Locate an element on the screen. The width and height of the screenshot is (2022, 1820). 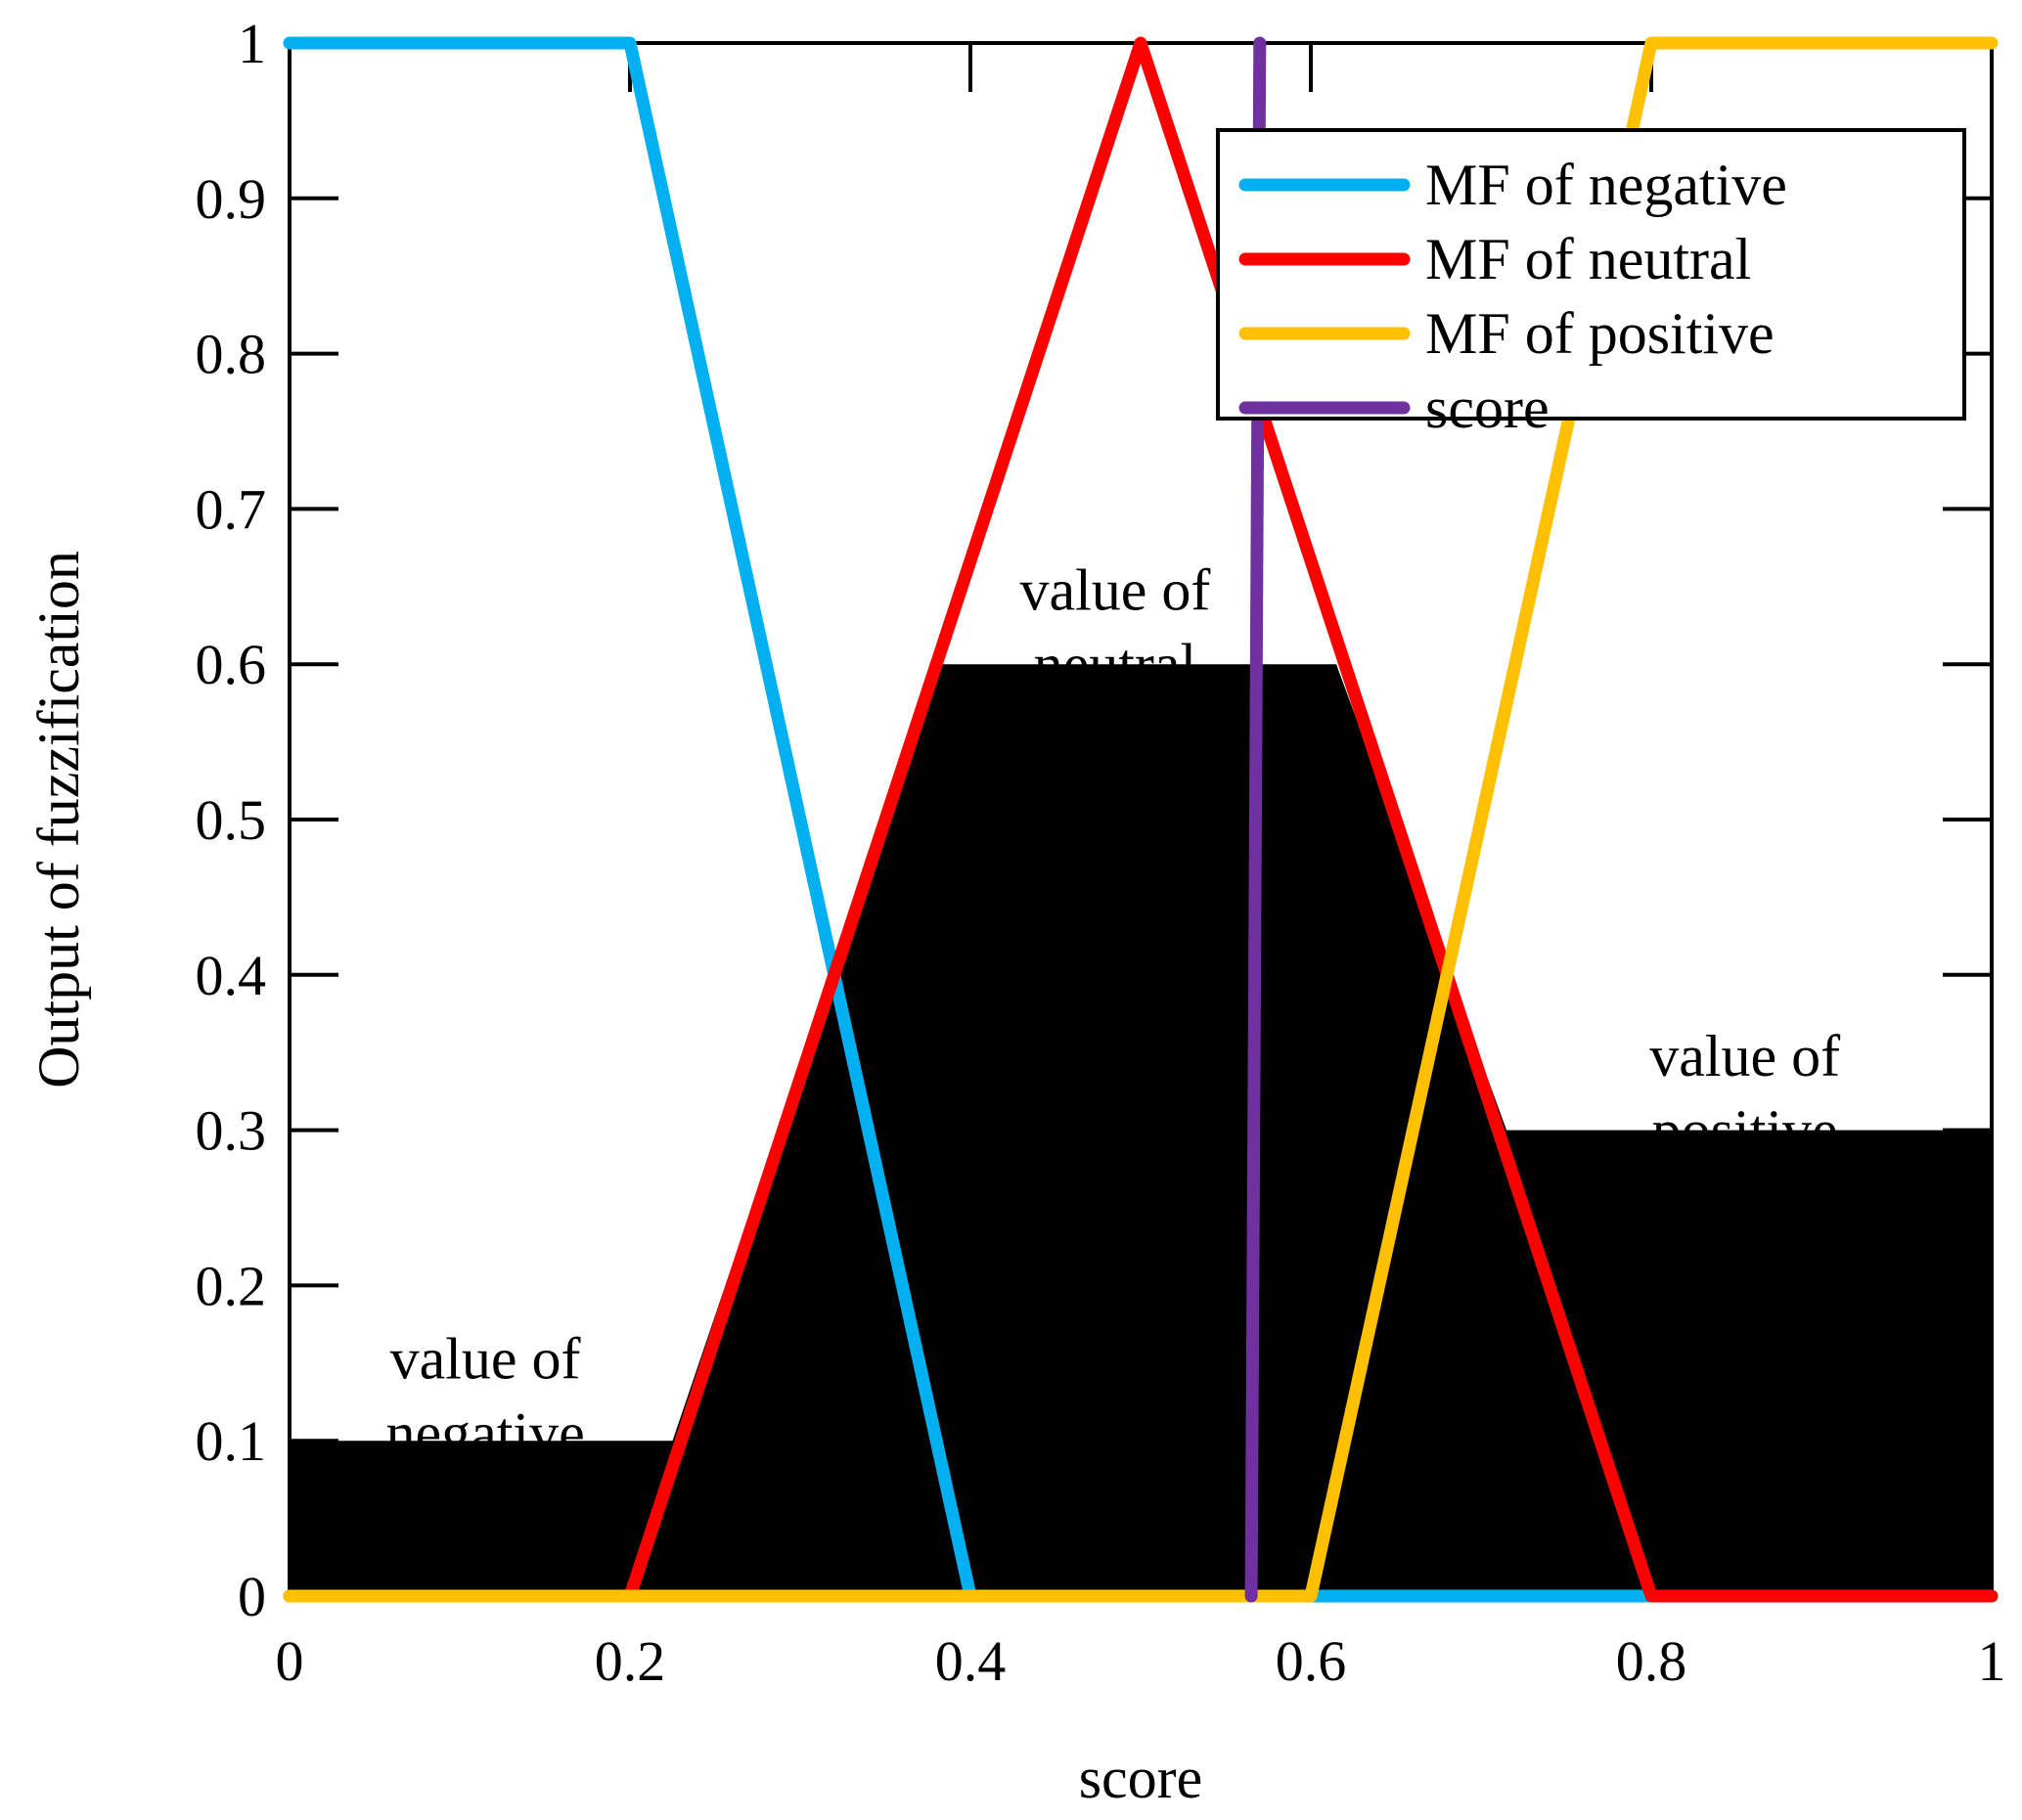
y-tick-label: 0.7 is located at coordinates (231, 509).